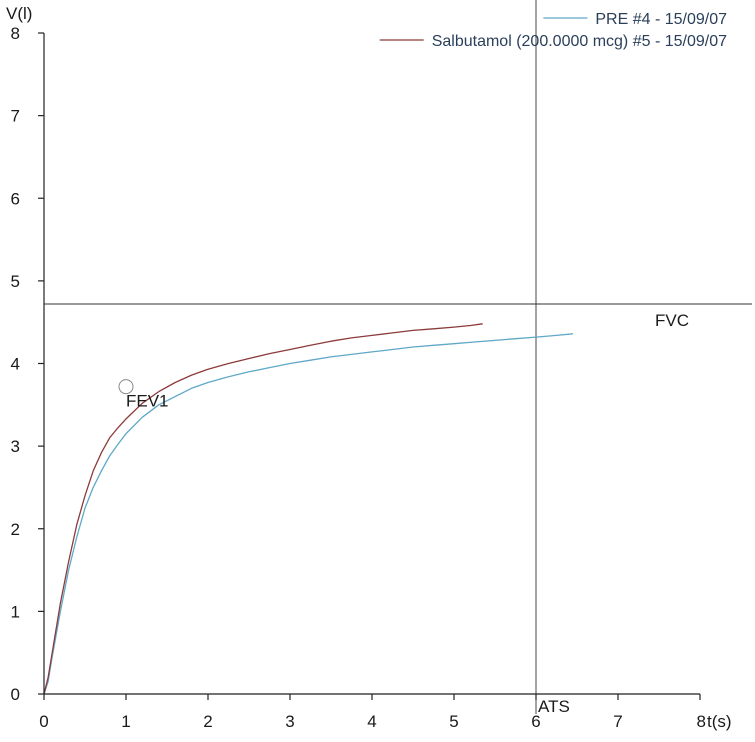 This screenshot has height=742, width=755. I want to click on x-axis-label: t(s), so click(719, 721).